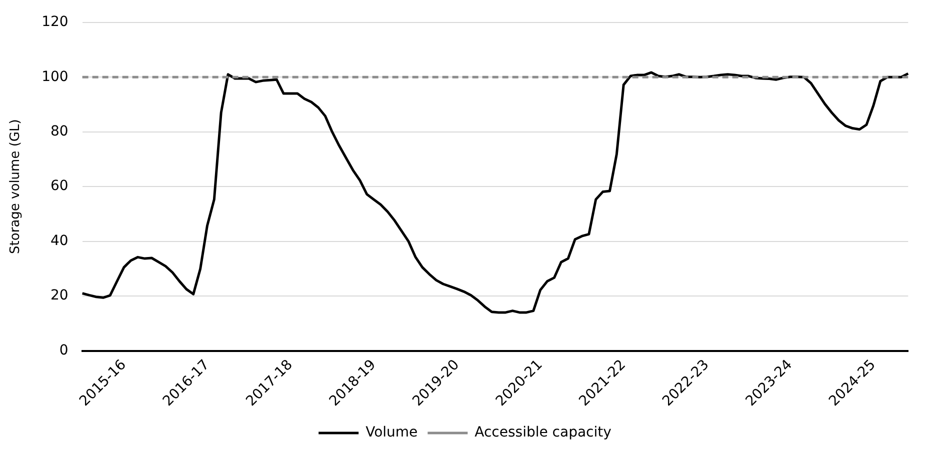 This screenshot has width=926, height=454. What do you see at coordinates (59, 240) in the screenshot?
I see `y-tick-label: 40` at bounding box center [59, 240].